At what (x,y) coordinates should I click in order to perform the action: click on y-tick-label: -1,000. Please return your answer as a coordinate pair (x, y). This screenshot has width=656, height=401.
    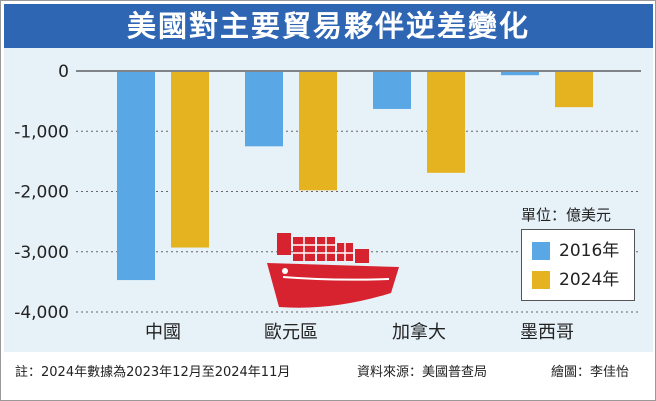
    Looking at the image, I should click on (41, 132).